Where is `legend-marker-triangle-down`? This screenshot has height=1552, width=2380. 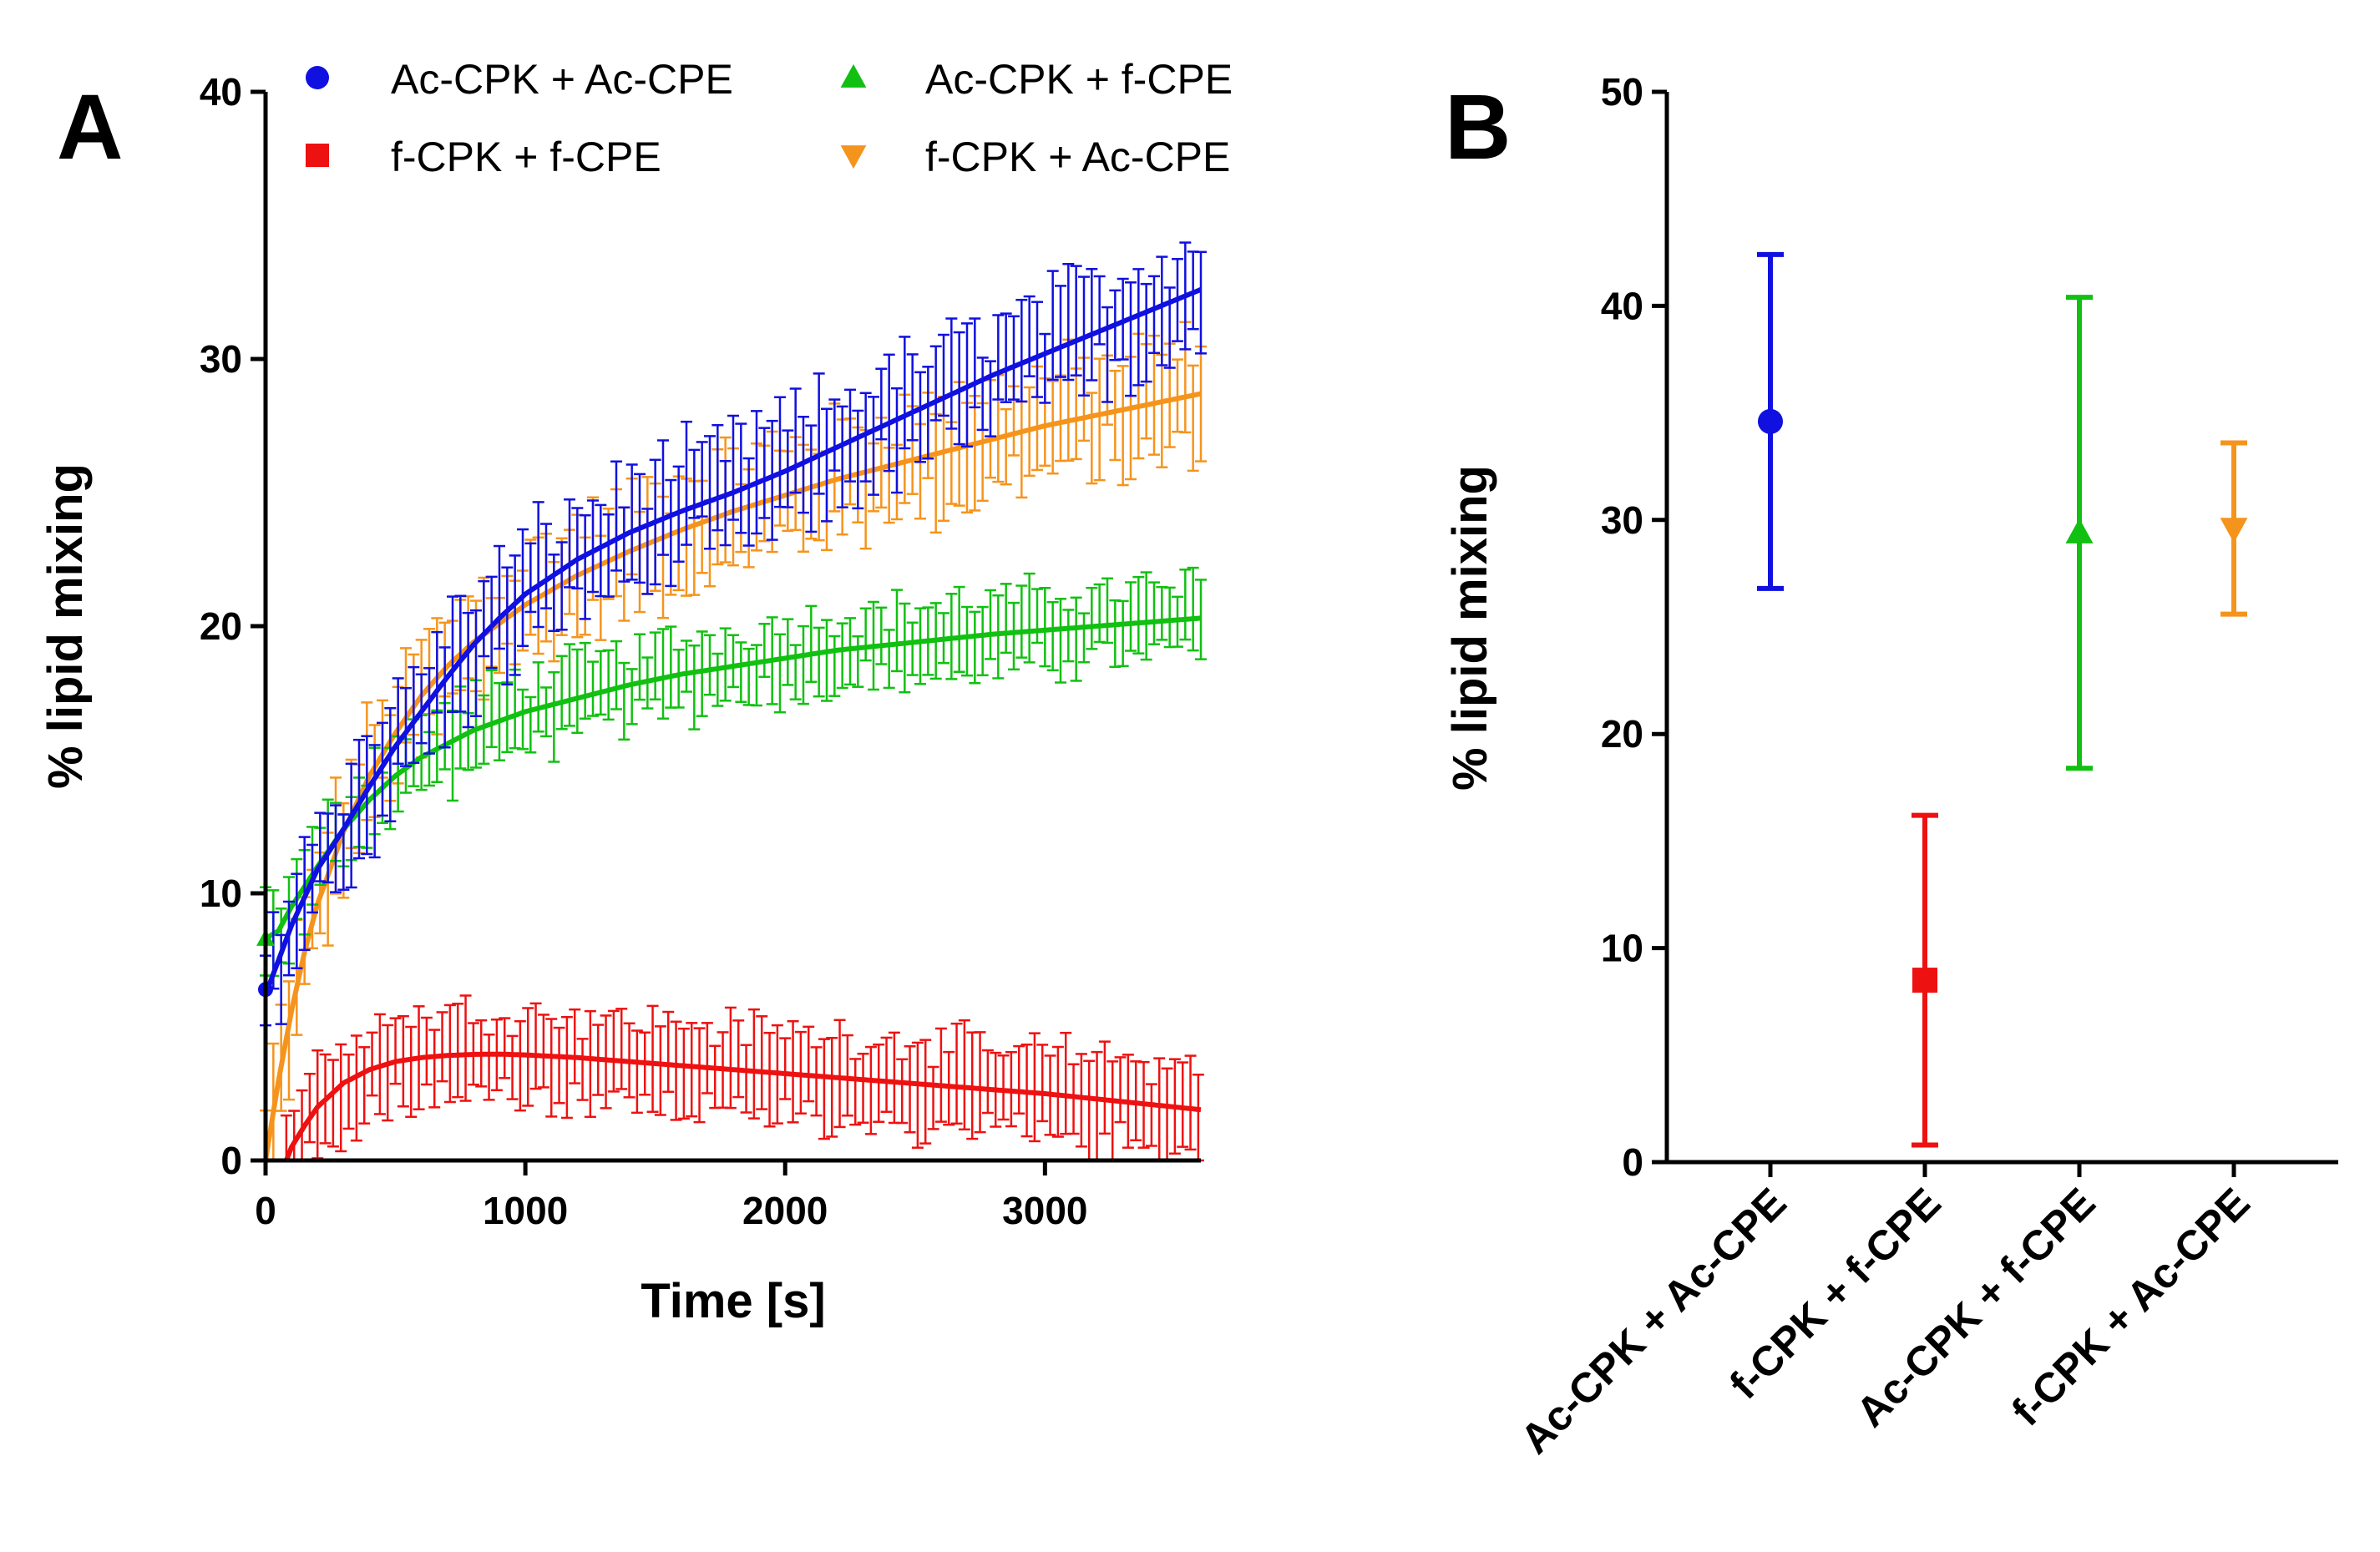 legend-marker-triangle-down is located at coordinates (853, 157).